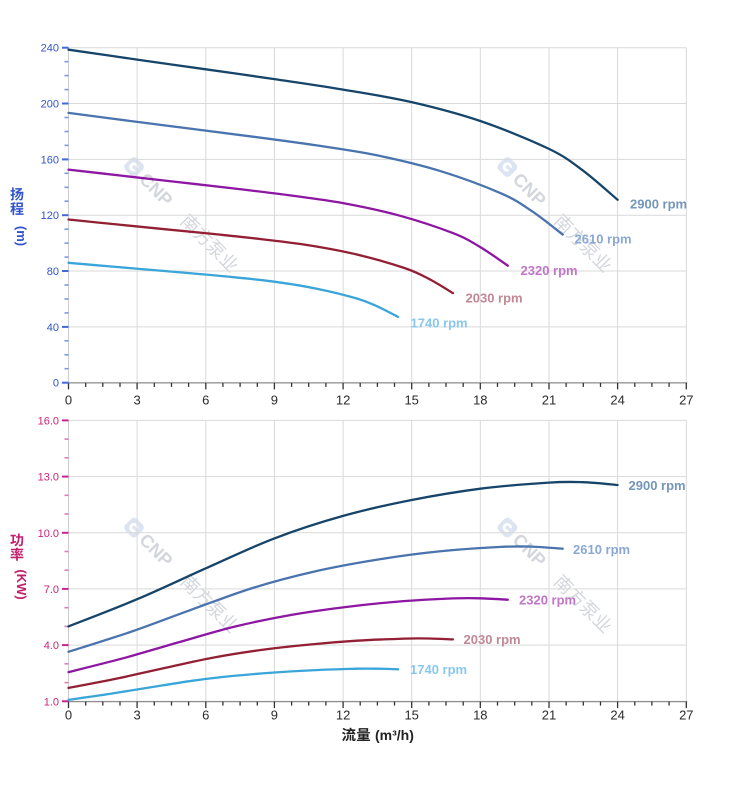  What do you see at coordinates (48, 421) in the screenshot?
I see `svg-text: 16.0` at bounding box center [48, 421].